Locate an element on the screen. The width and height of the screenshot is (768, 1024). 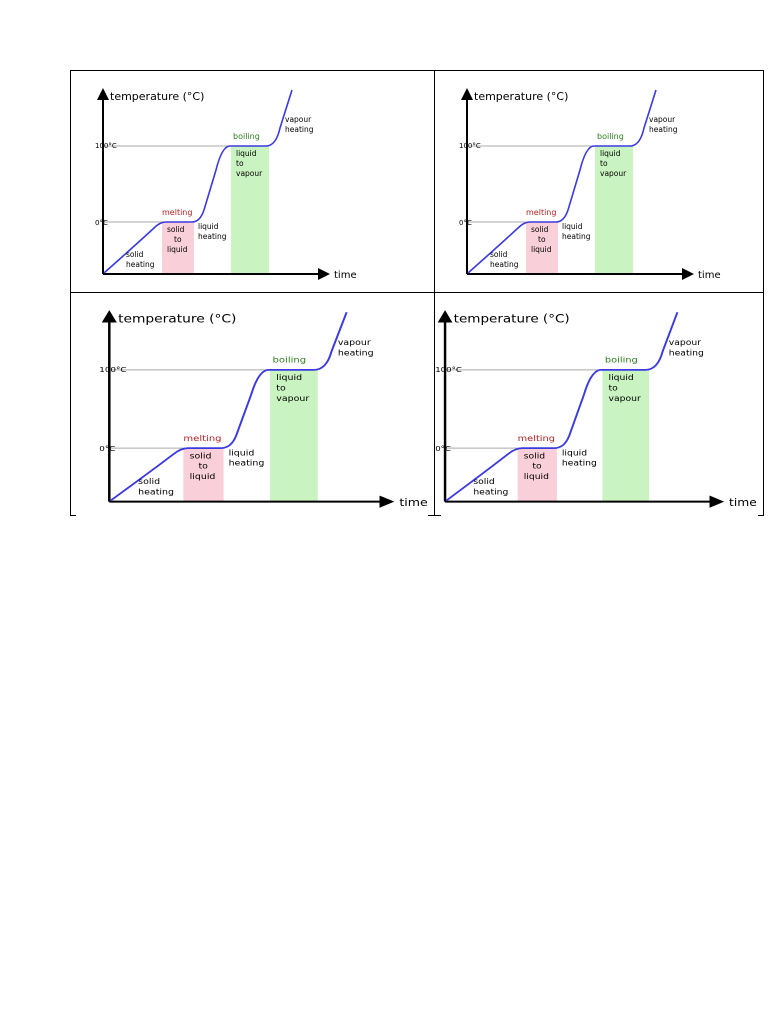
grid-bottom-tick-mid-a is located at coordinates (431, 515).